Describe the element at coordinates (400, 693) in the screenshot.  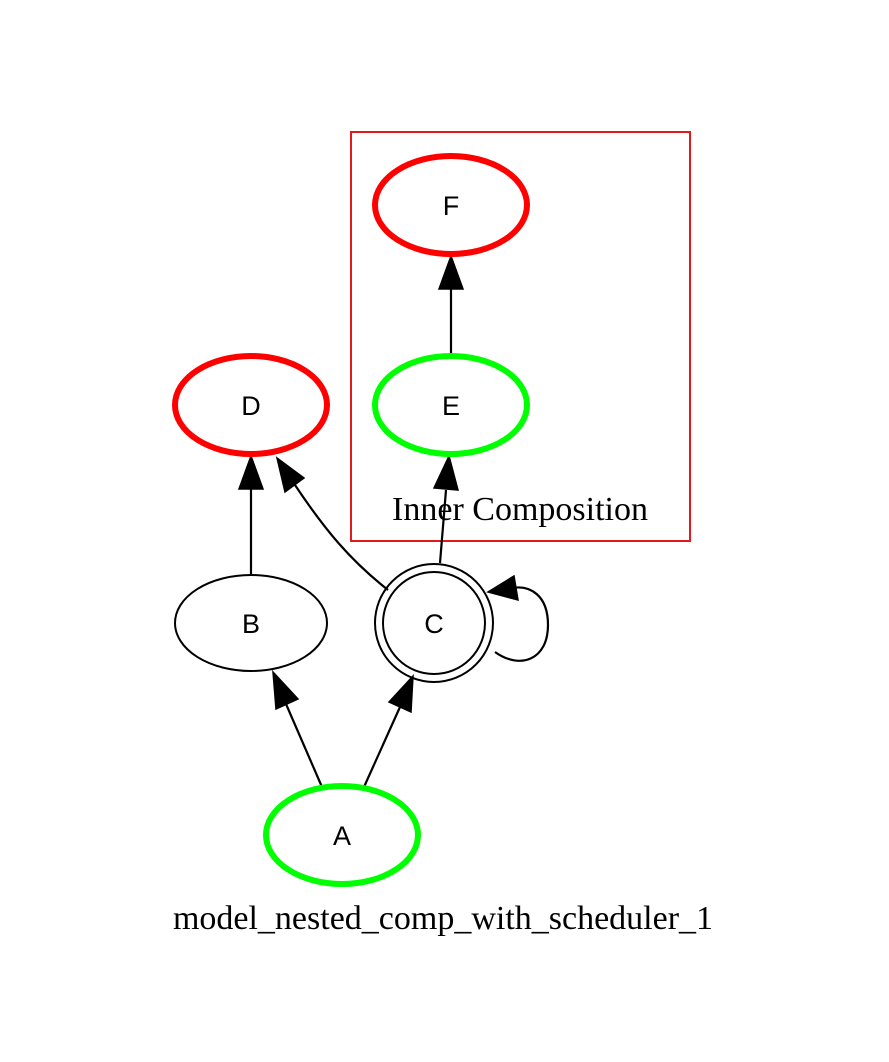
I see `edge-a-c-arrowhead` at that location.